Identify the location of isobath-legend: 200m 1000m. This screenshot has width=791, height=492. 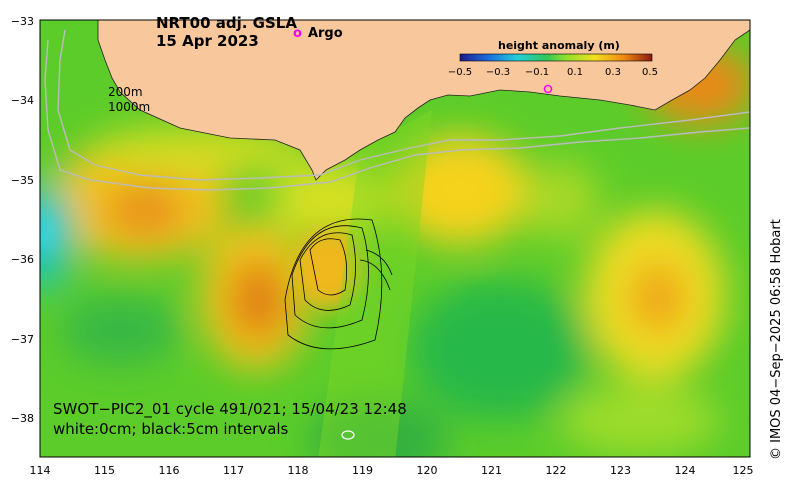
(129, 100).